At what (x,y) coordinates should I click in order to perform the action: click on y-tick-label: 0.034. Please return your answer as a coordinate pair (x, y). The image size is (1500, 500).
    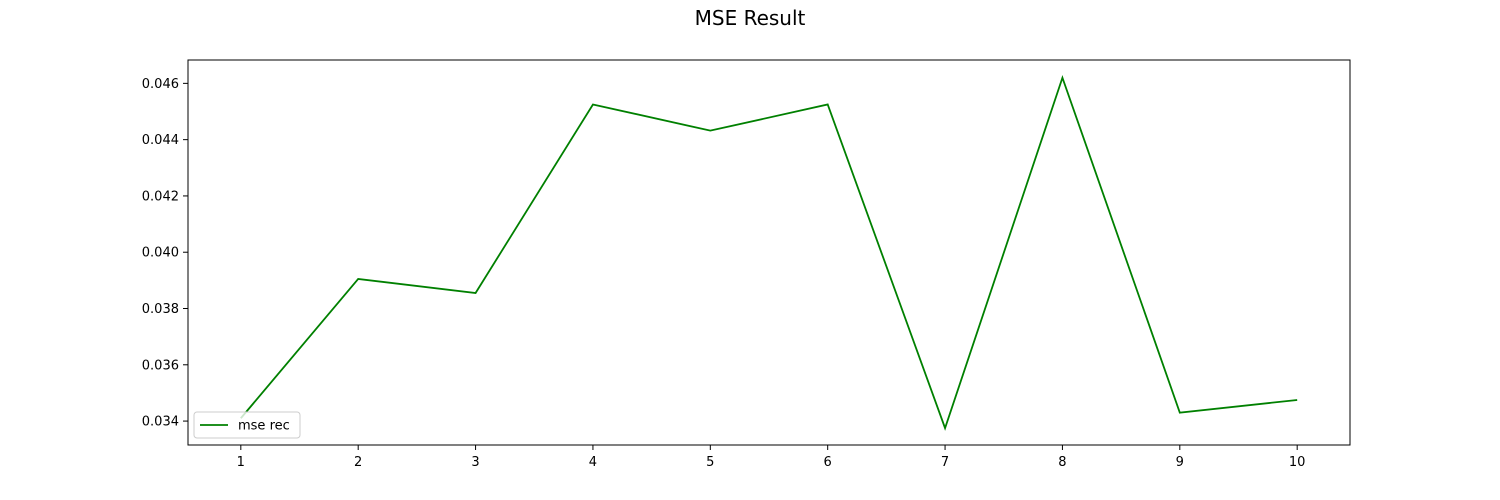
    Looking at the image, I should click on (160, 422).